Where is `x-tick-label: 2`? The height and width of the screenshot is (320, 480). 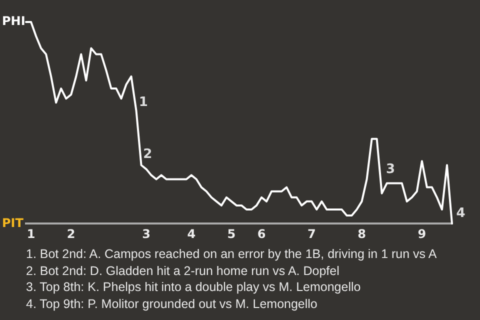 x-tick-label: 2 is located at coordinates (71, 233).